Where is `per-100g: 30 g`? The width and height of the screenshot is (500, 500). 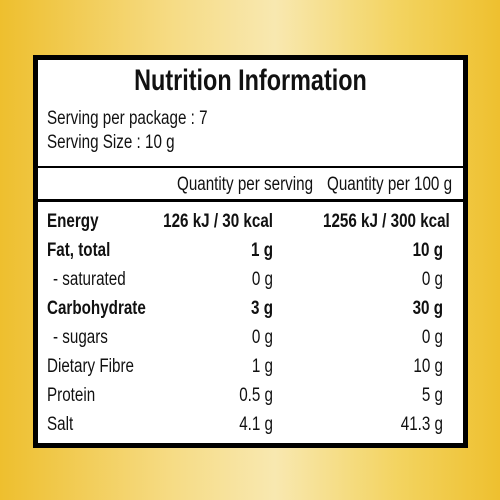
per-100g: 30 g is located at coordinates (427, 308).